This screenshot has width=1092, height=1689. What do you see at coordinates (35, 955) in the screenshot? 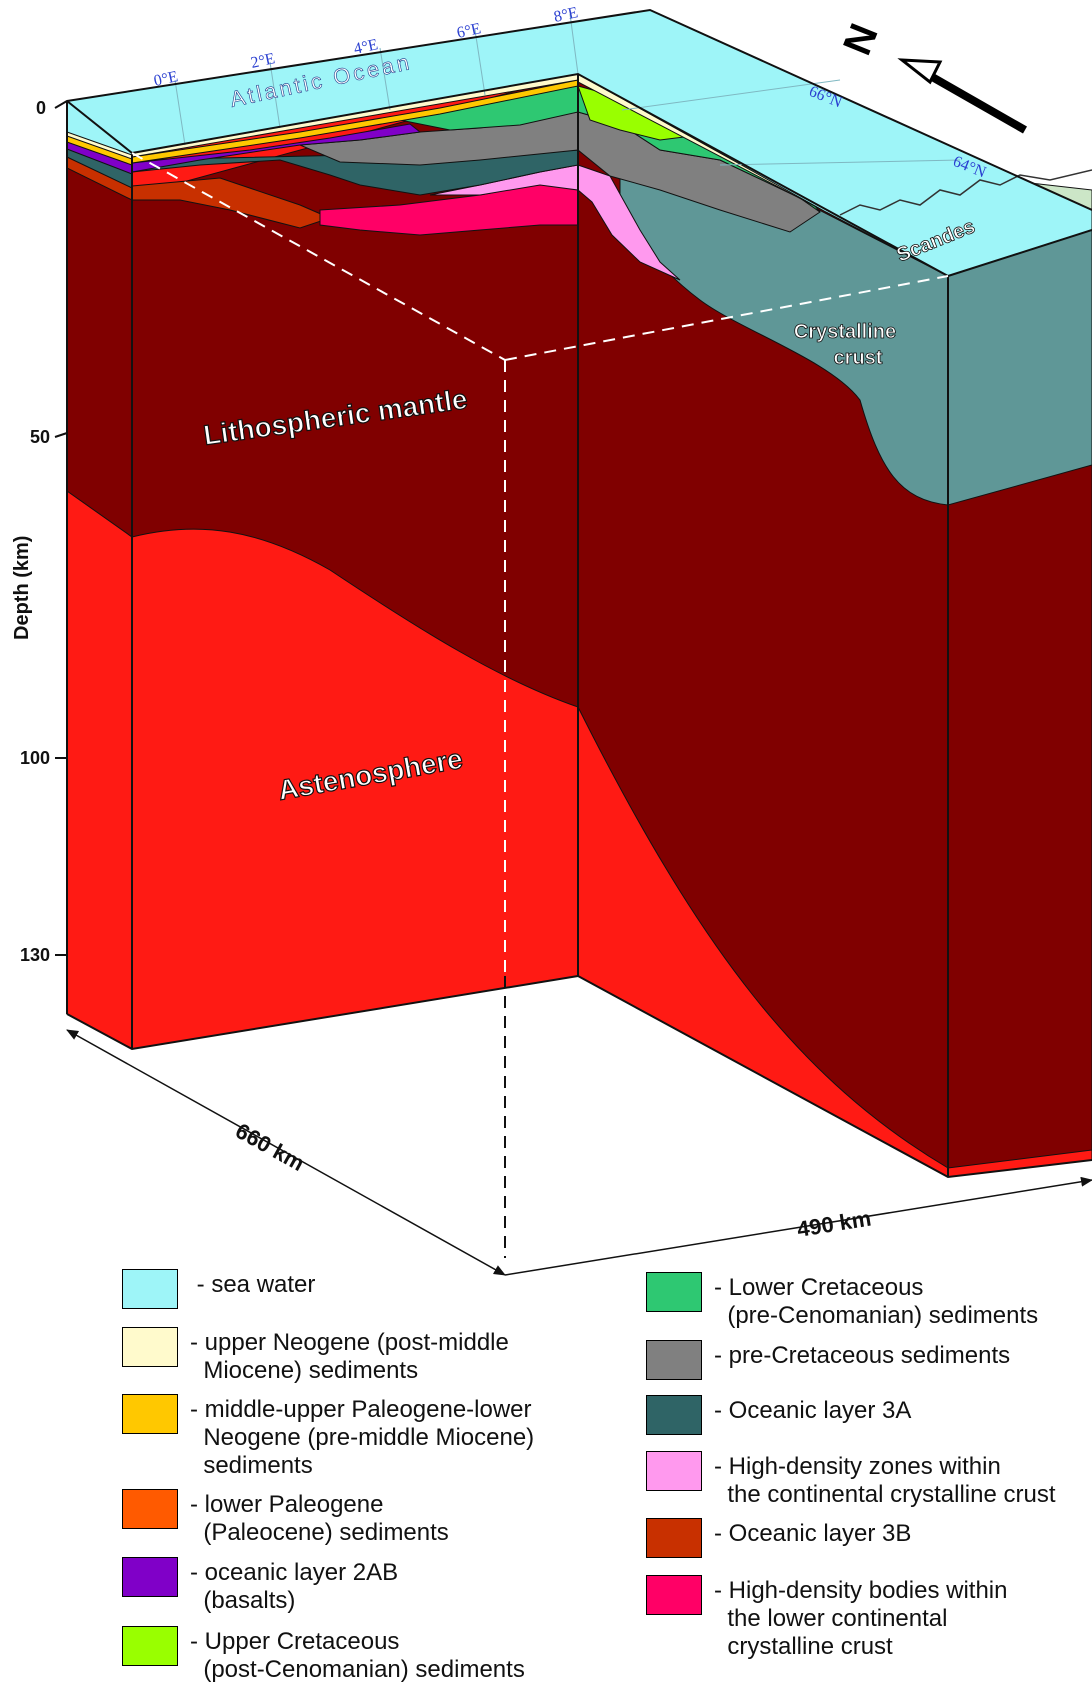
I see `depth-tick-label: 130` at bounding box center [35, 955].